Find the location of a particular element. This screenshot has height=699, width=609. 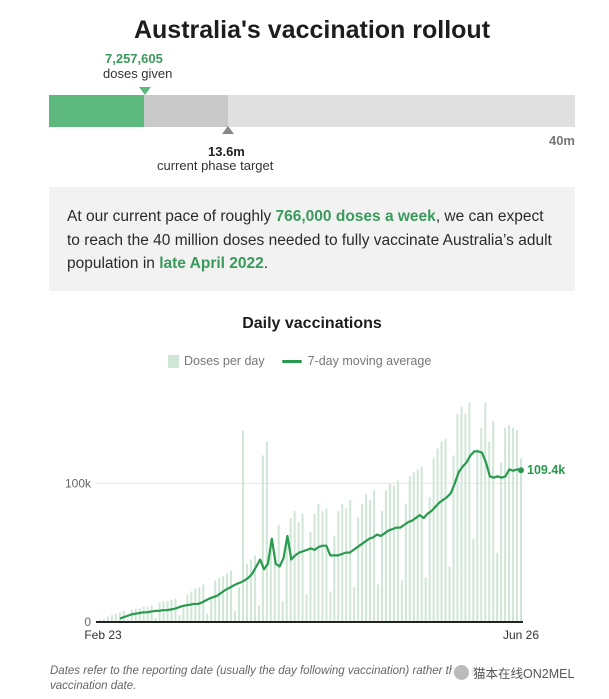

target-value: 13.6m is located at coordinates (226, 151).